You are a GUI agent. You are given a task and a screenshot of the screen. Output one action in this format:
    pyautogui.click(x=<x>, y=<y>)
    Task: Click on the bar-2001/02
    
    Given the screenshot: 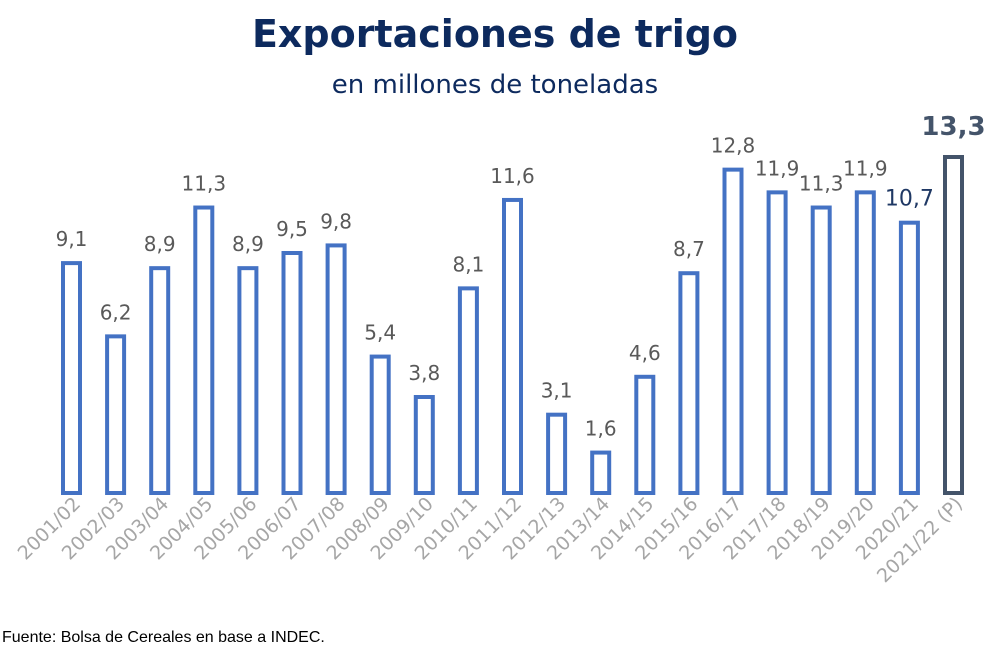 What is the action you would take?
    pyautogui.click(x=71, y=378)
    